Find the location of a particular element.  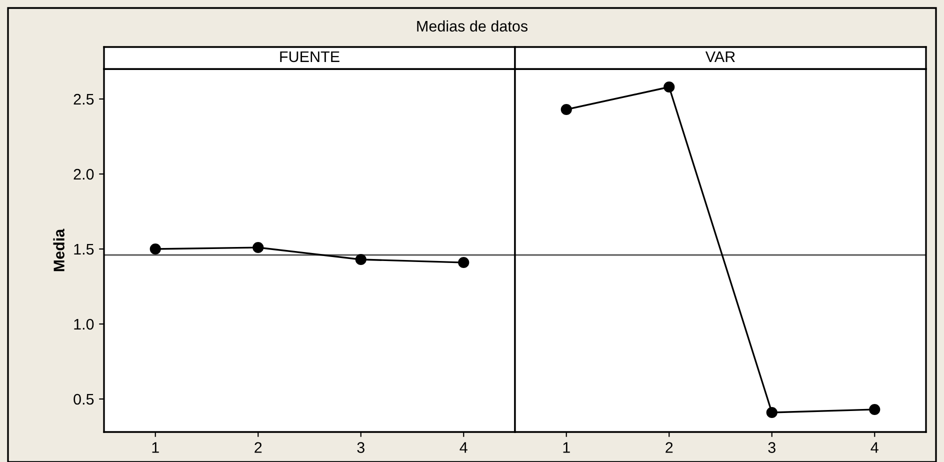

y-tick-label: 2.5 is located at coordinates (84, 99).